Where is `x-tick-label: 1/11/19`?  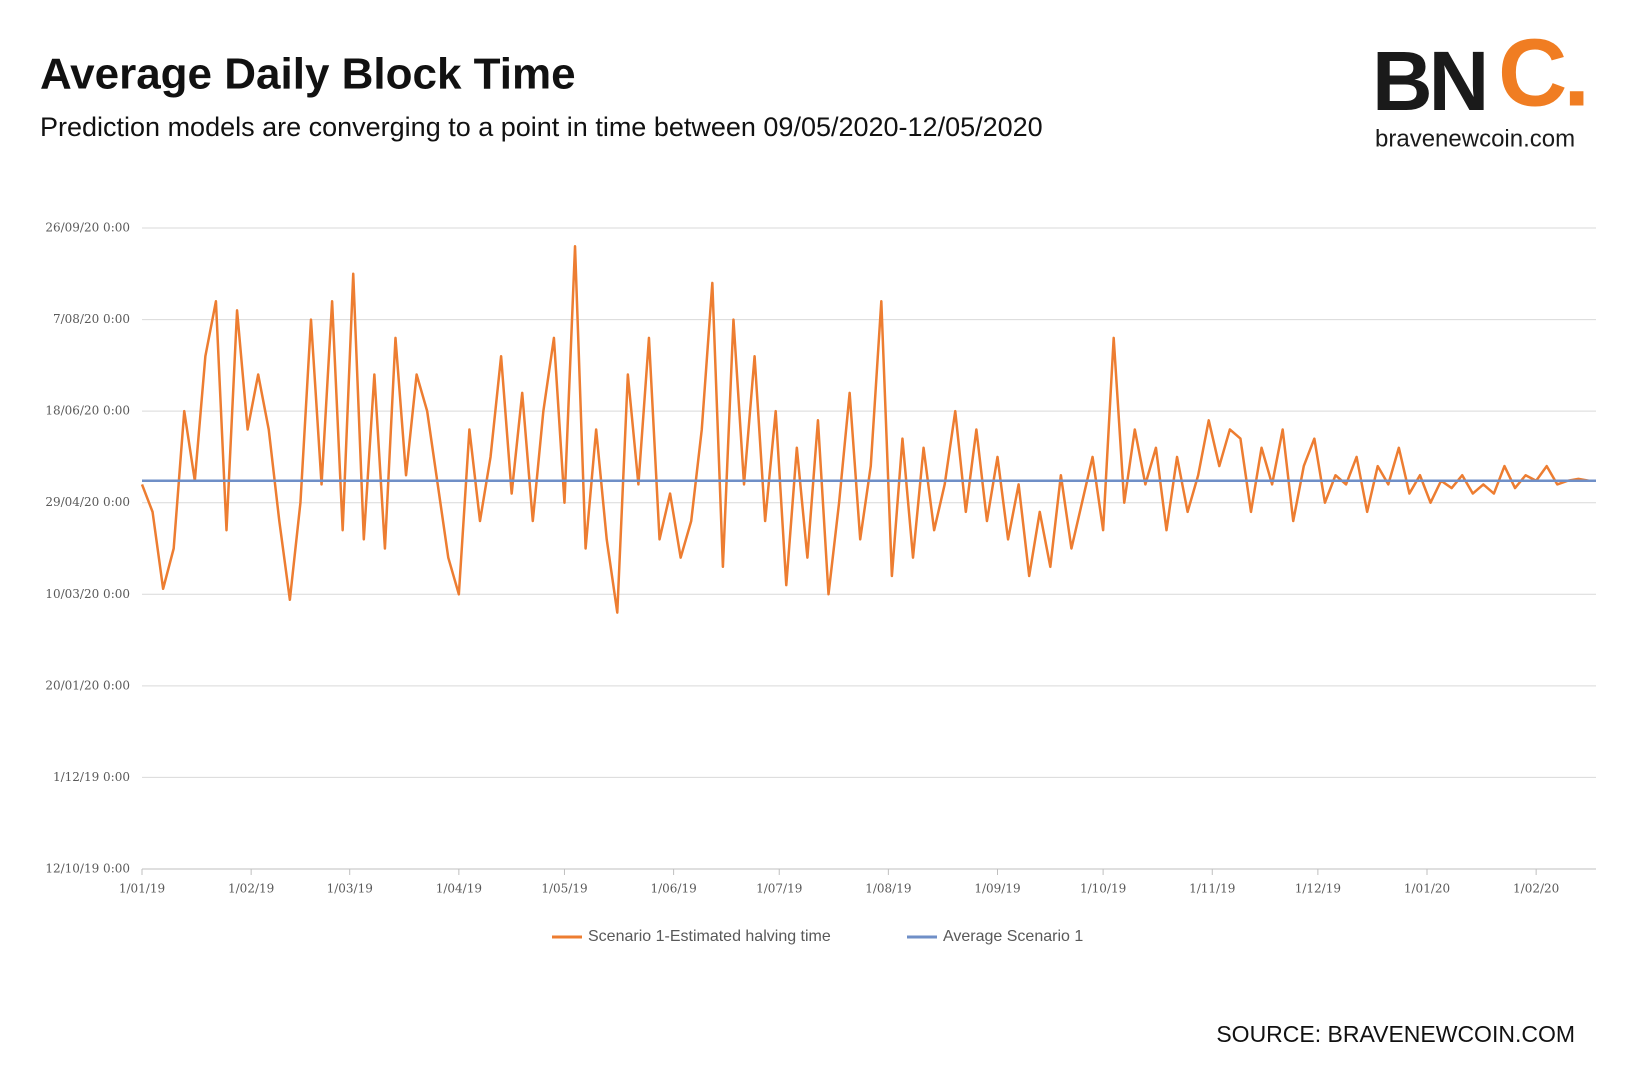
x-tick-label: 1/11/19 is located at coordinates (1212, 889).